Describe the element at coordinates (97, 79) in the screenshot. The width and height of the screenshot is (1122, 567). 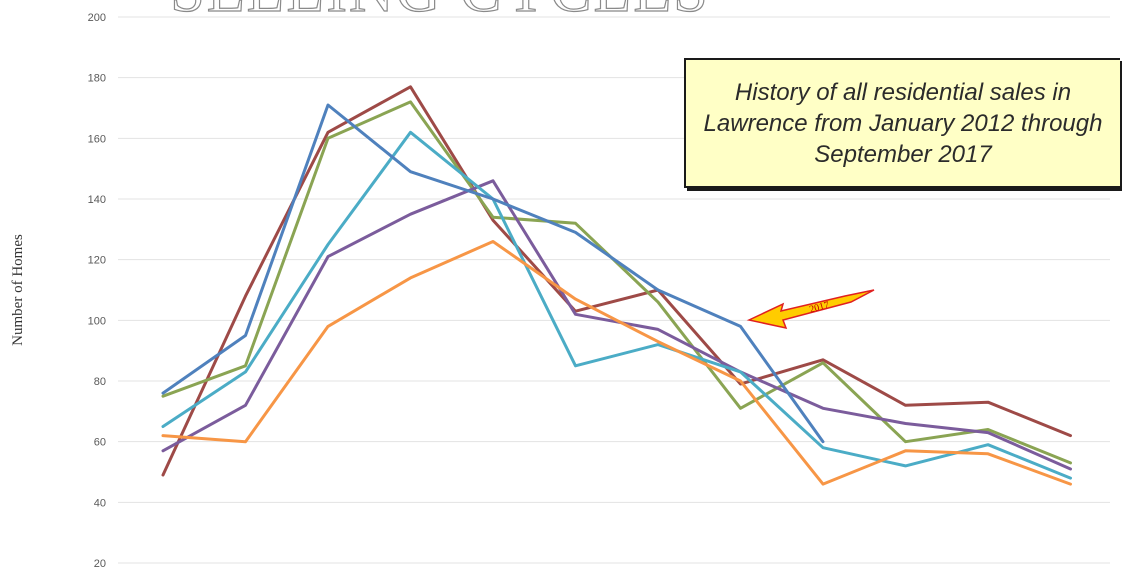
I see `y-tick-label: 180` at that location.